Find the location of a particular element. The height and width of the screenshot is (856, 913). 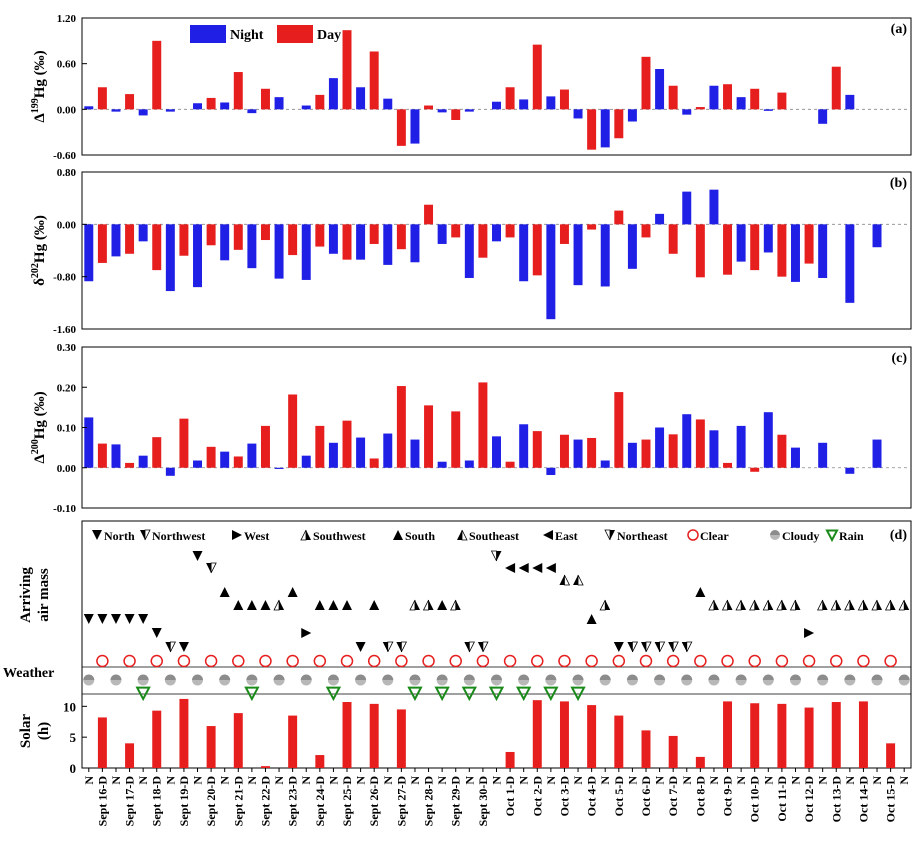

x-tick-label: Oct 7-D is located at coordinates (673, 796).